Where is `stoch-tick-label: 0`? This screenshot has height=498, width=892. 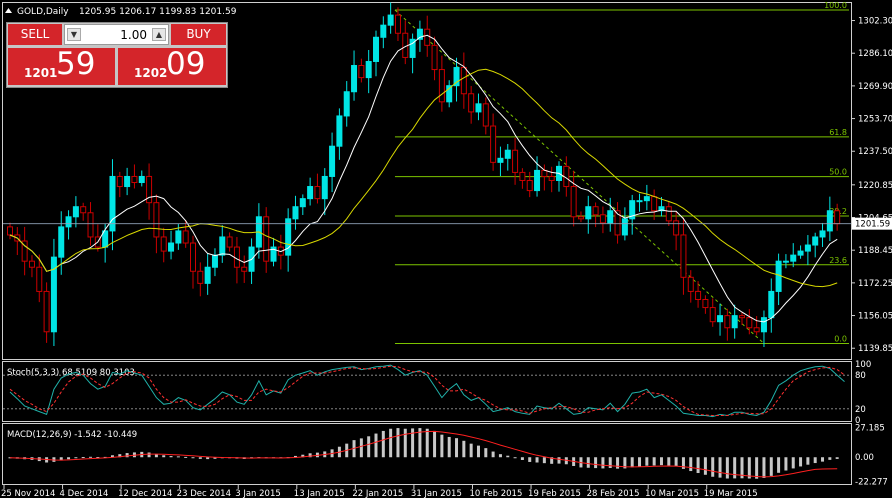 stoch-tick-label: 0 is located at coordinates (857, 421).